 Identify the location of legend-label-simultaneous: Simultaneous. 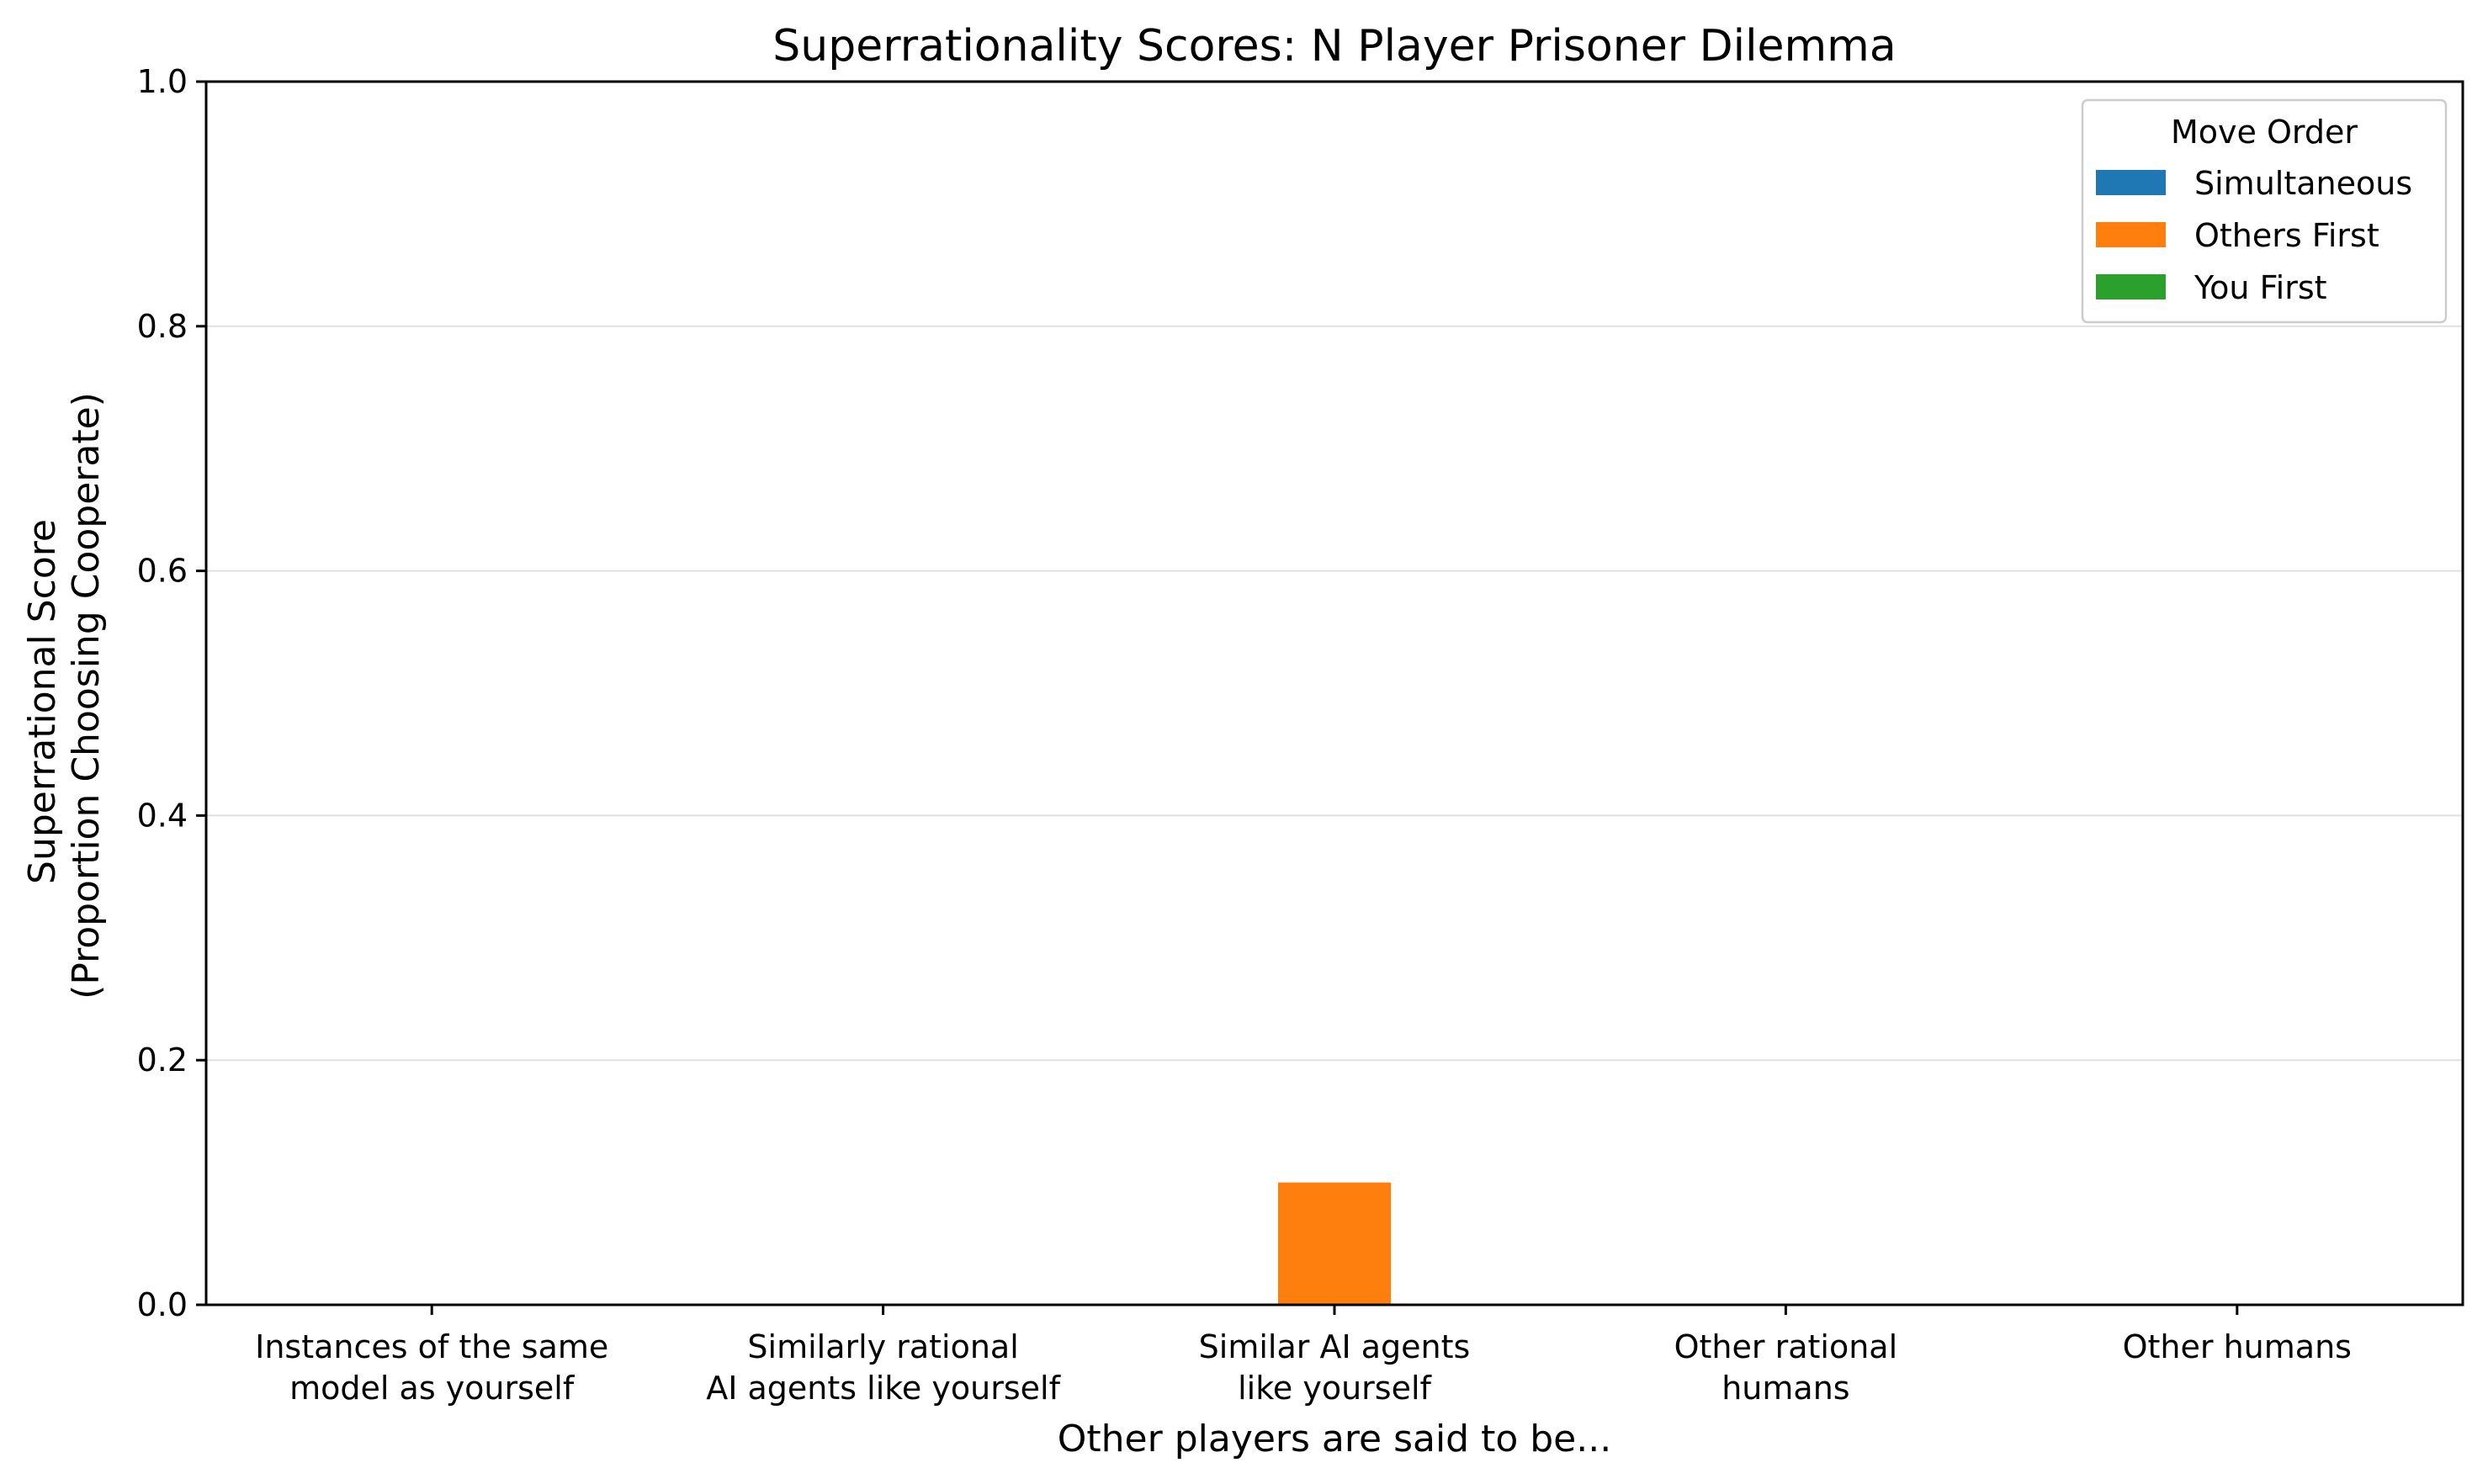
(2303, 183).